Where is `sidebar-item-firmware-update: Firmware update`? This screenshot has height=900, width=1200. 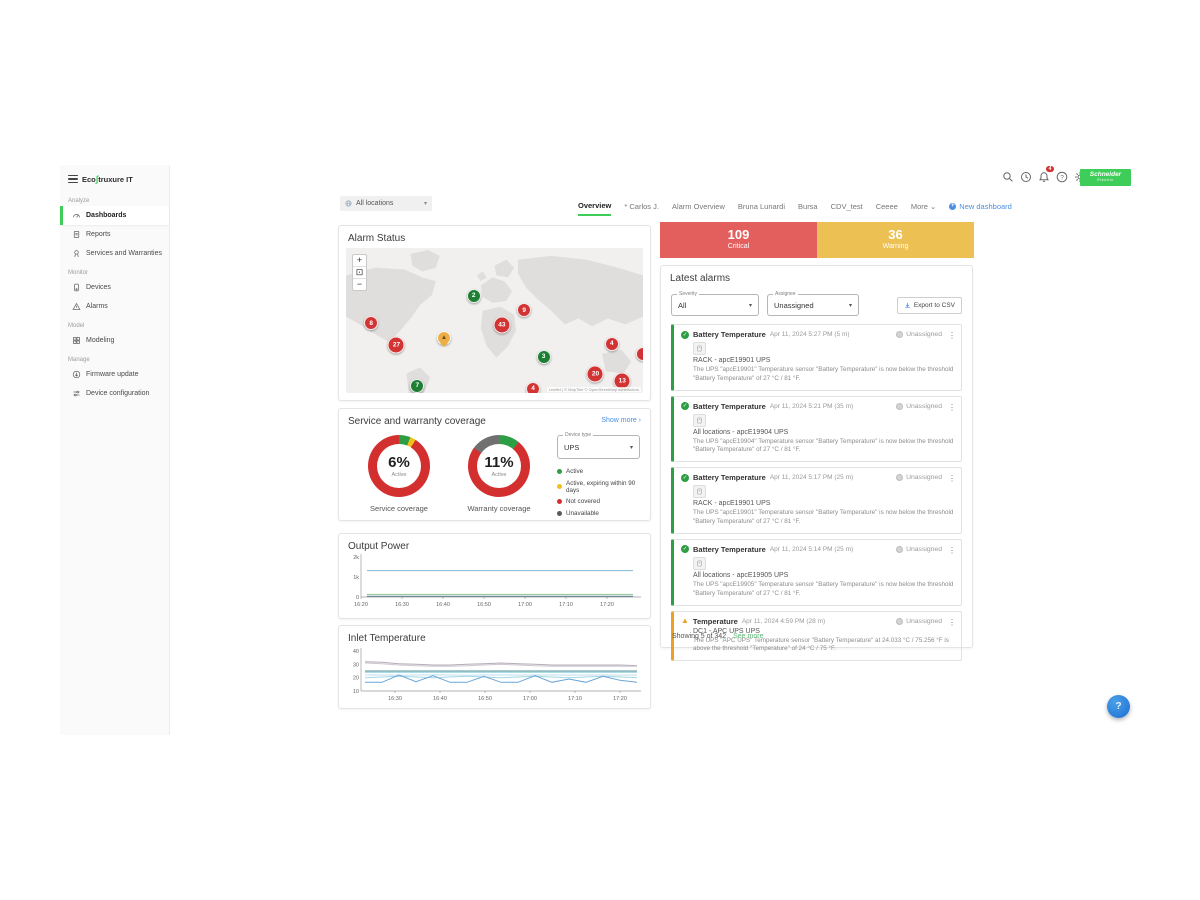 sidebar-item-firmware-update: Firmware update is located at coordinates (114, 374).